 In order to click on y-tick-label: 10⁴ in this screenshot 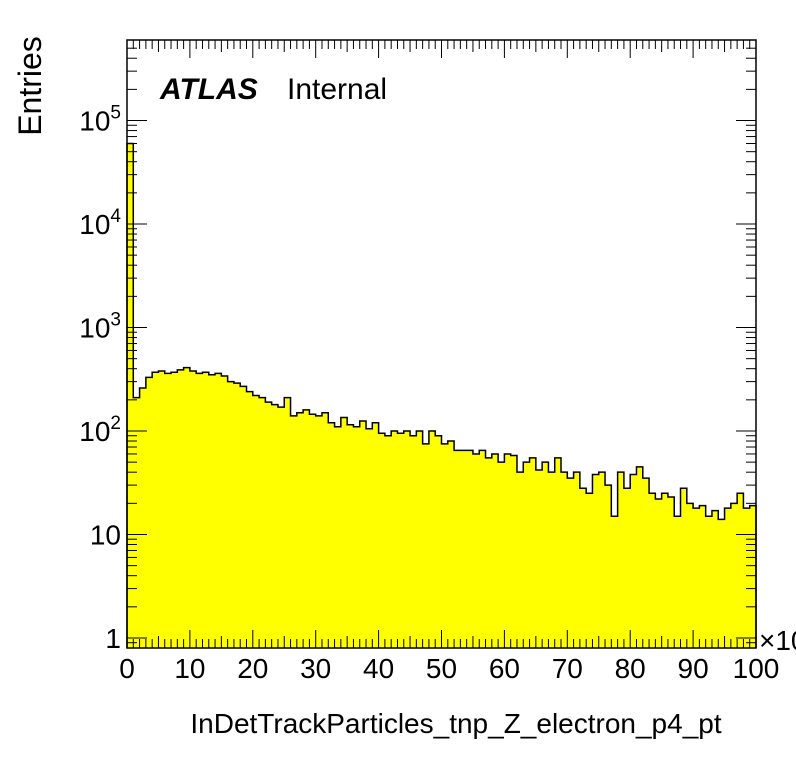, I will do `click(100, 223)`.